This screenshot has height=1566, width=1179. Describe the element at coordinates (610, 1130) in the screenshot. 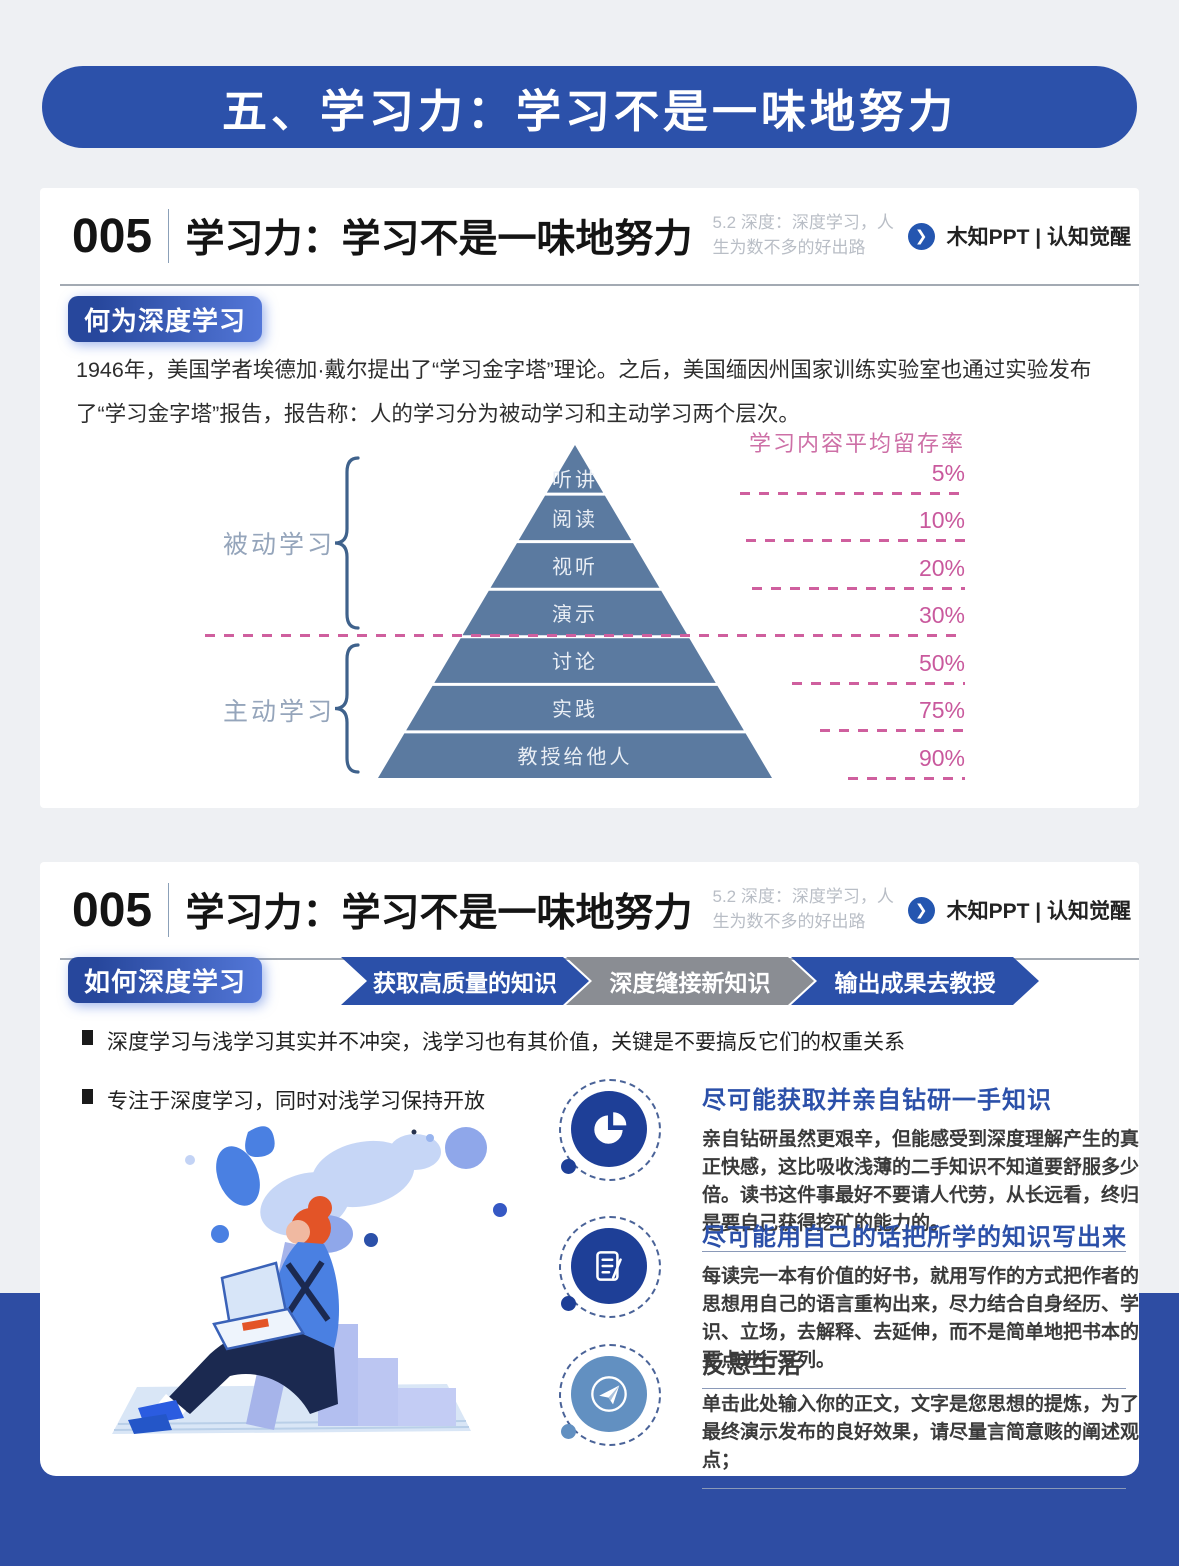

I see `pie-chart-icon` at that location.